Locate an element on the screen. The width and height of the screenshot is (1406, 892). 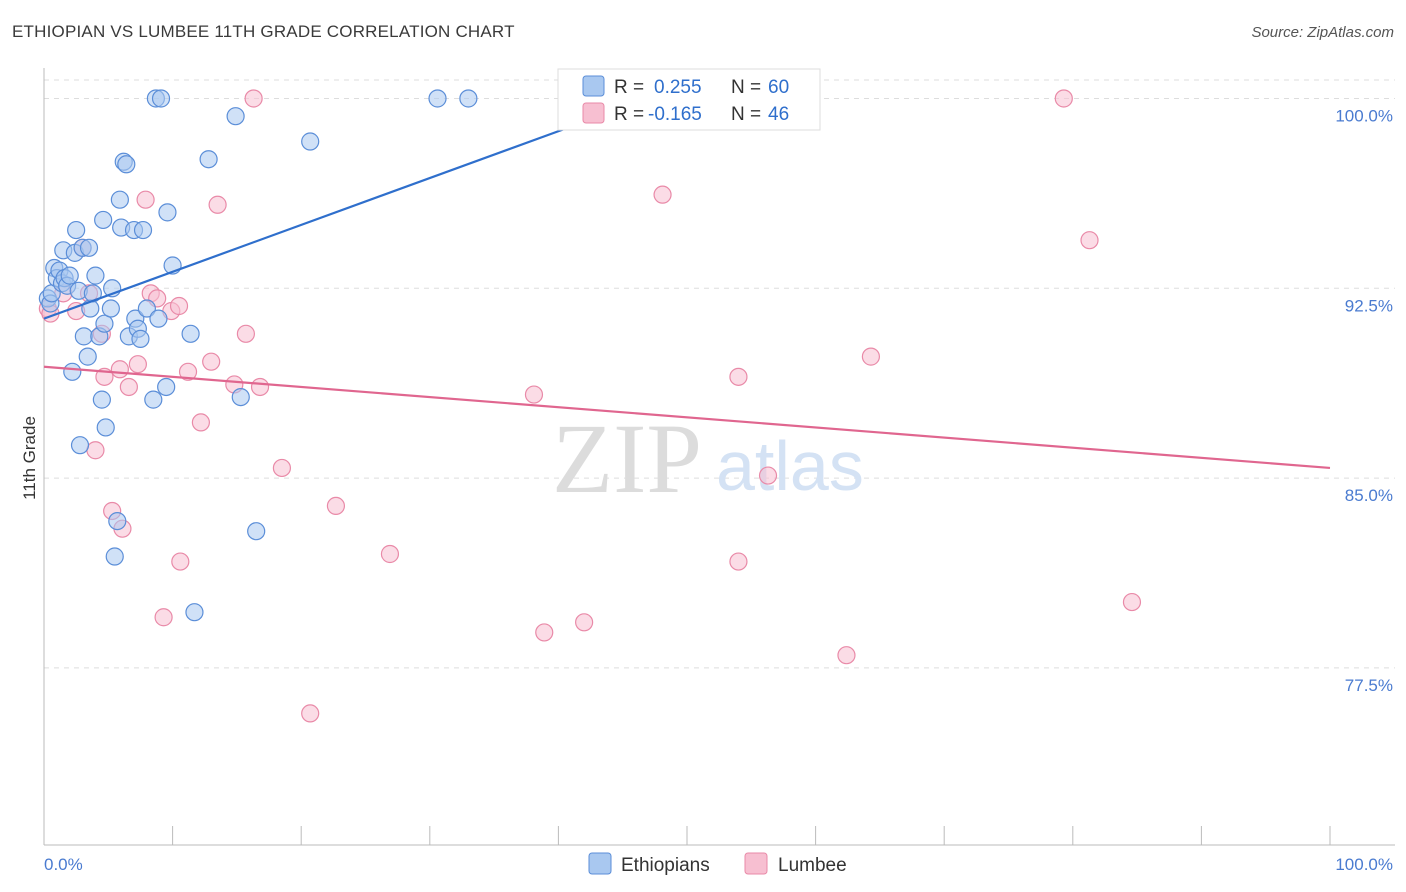
watermark-zip: ZIP is located at coordinates (627, 458).